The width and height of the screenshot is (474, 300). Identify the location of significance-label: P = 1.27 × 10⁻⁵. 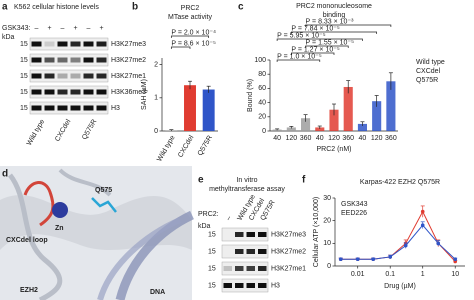
(315, 49).